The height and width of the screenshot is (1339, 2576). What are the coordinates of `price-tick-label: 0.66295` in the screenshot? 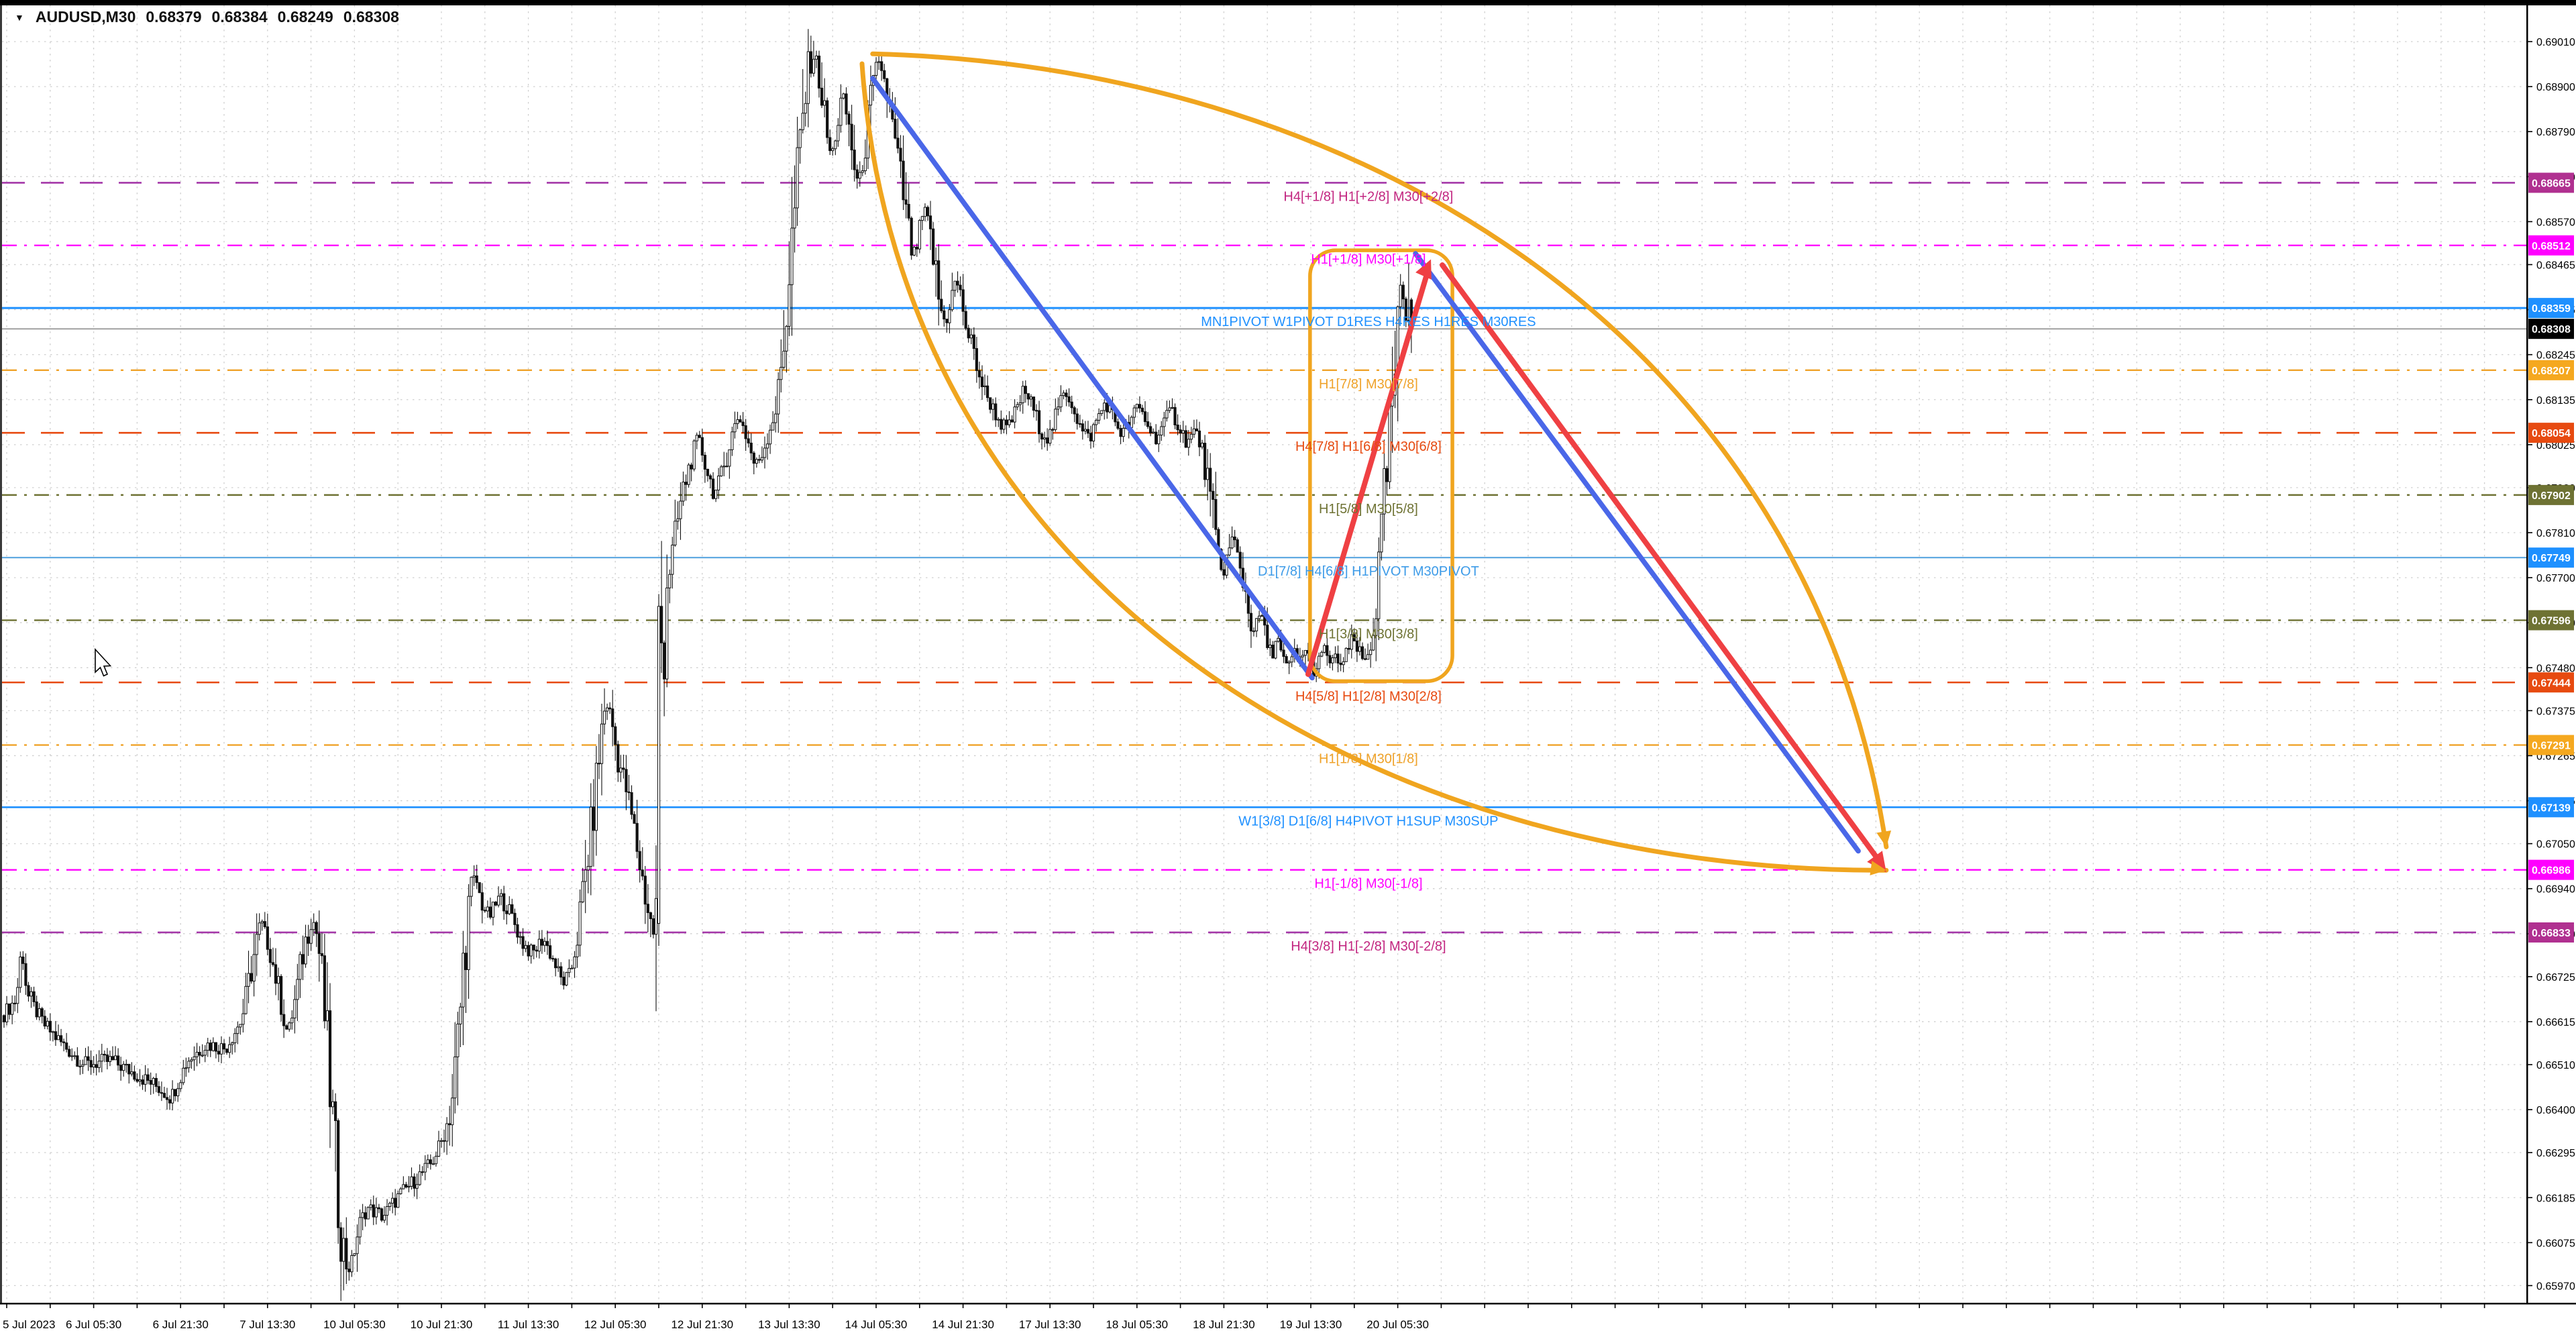 It's located at (2555, 1153).